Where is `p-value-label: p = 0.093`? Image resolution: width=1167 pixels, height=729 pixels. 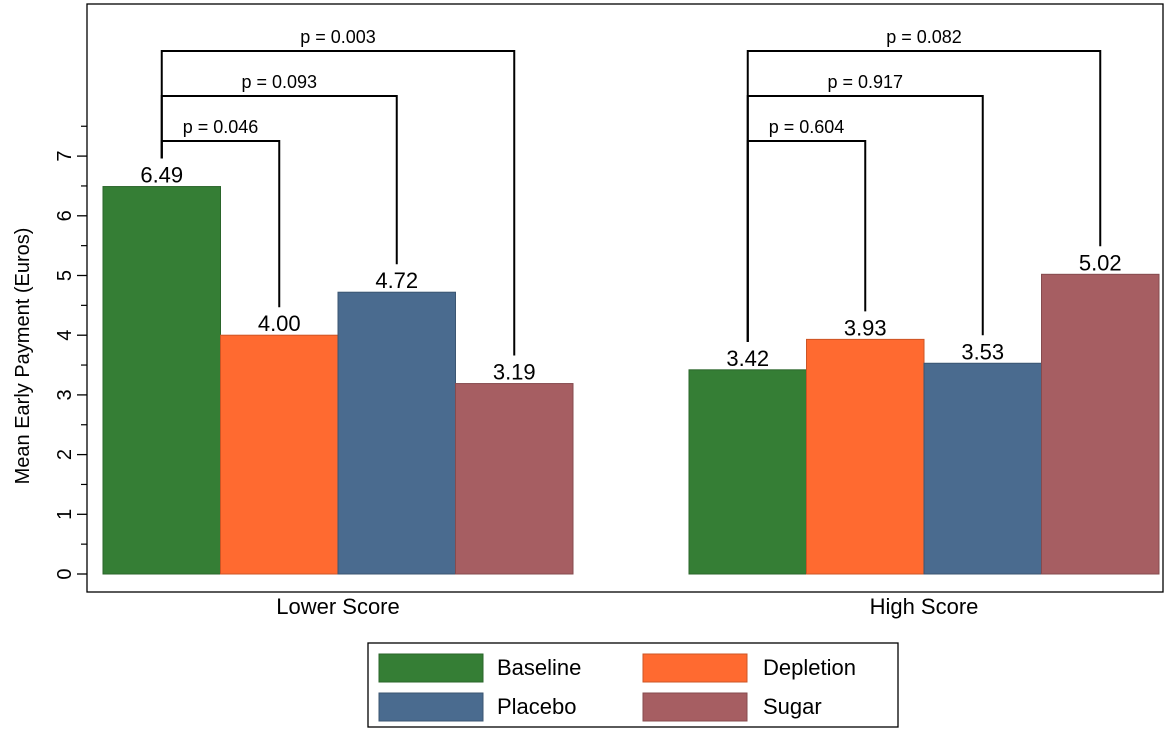
p-value-label: p = 0.093 is located at coordinates (279, 82).